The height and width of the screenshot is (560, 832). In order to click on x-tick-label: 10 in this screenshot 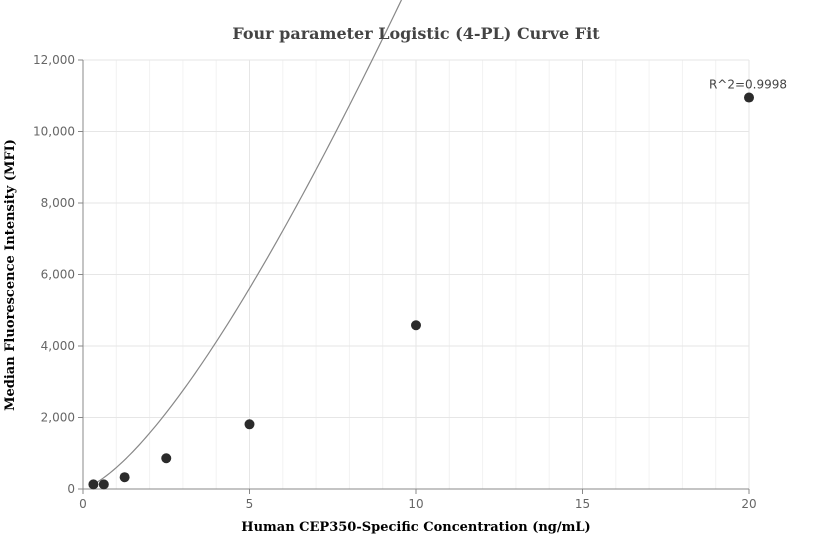, I will do `click(415, 504)`.